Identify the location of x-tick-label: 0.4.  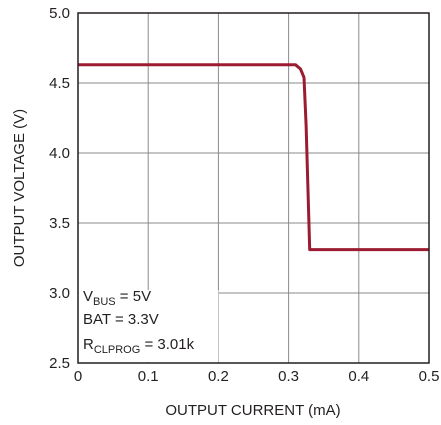
(358, 376).